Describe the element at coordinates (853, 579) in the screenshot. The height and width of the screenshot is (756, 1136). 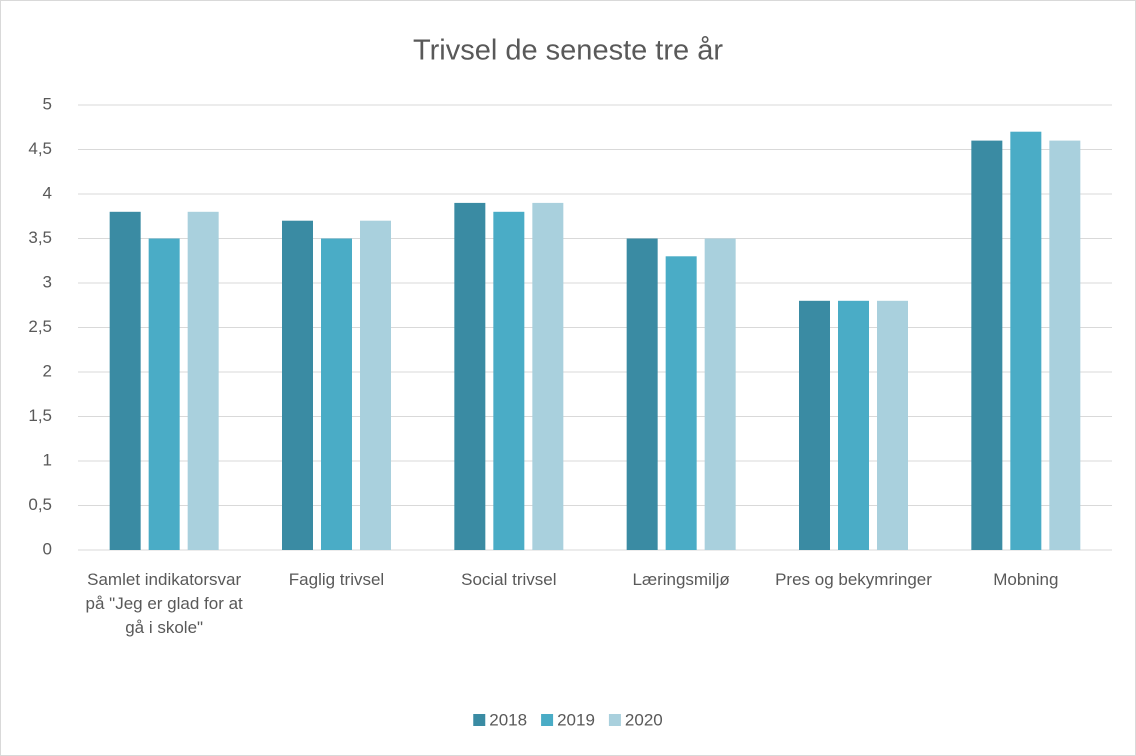
I see `x-tick-label: Pres og bekymringer` at that location.